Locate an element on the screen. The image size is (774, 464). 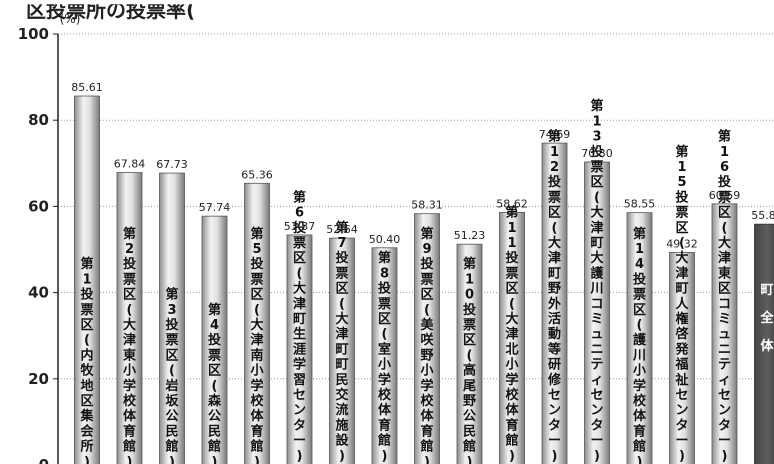
bar-value-label: 65.36 is located at coordinates (257, 174).